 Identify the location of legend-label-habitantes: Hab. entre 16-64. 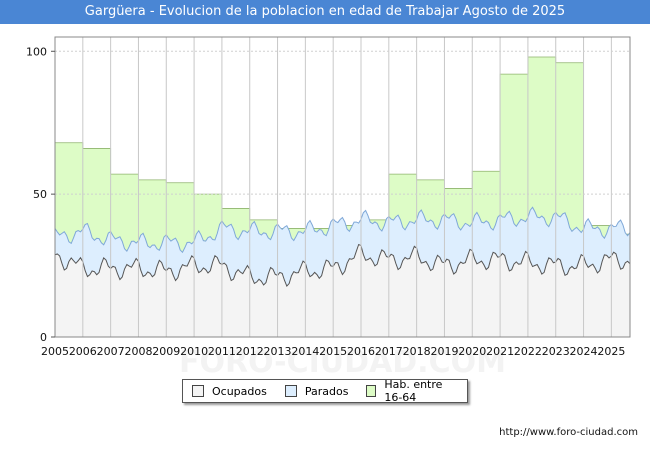
(413, 391).